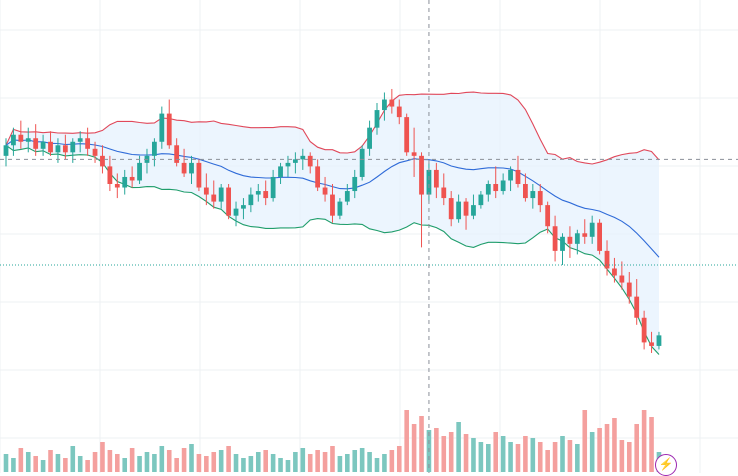  Describe the element at coordinates (332, 128) in the screenshot. I see `bollinger-upper-band` at that location.